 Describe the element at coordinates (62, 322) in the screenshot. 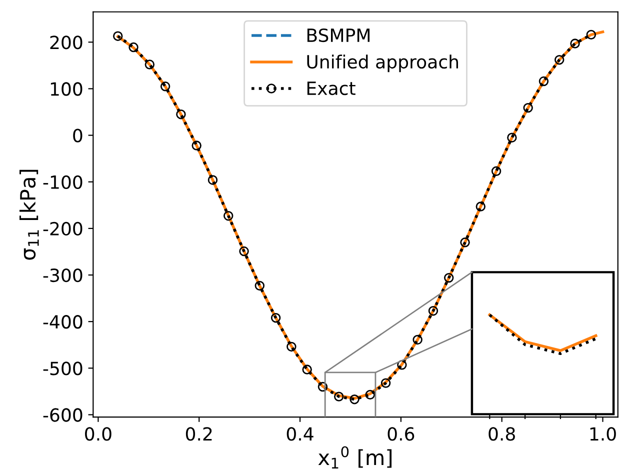

I see `y-tick-label: -400` at that location.